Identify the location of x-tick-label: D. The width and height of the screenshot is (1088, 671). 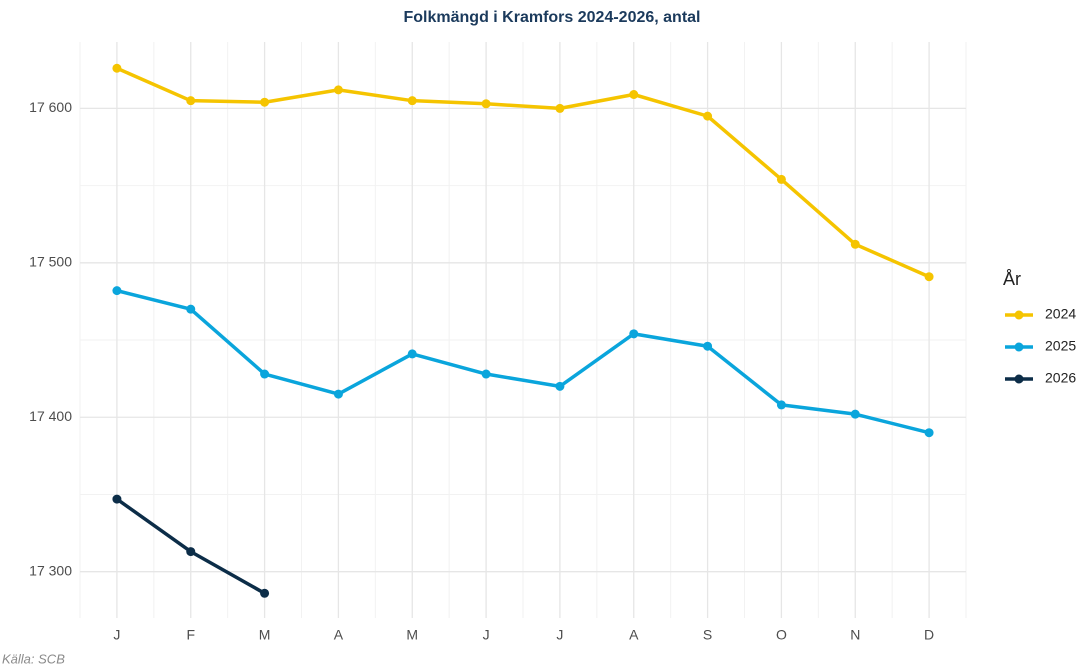
(929, 635).